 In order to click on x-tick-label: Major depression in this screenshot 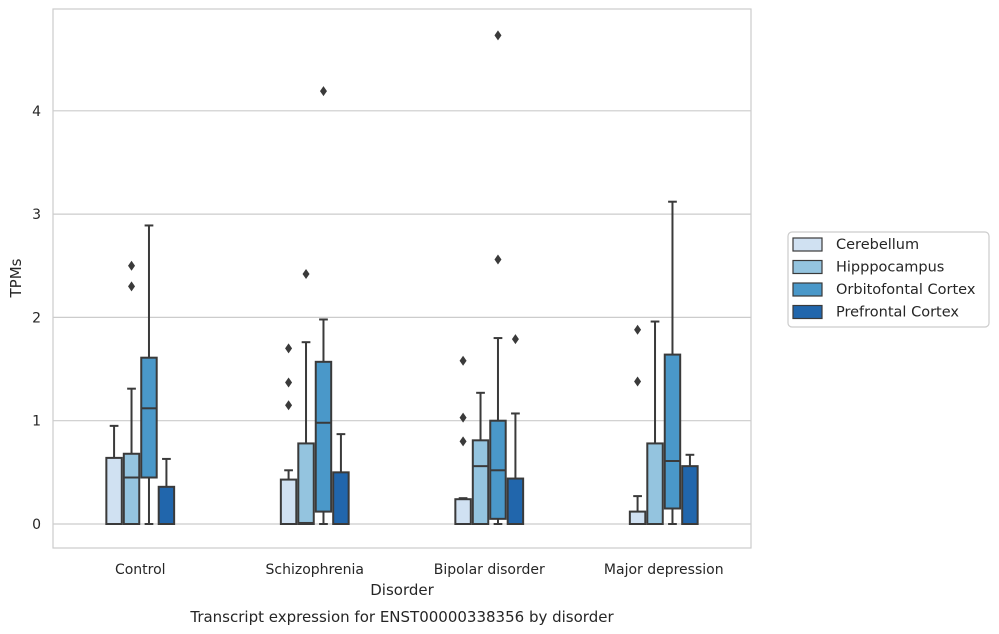, I will do `click(664, 570)`.